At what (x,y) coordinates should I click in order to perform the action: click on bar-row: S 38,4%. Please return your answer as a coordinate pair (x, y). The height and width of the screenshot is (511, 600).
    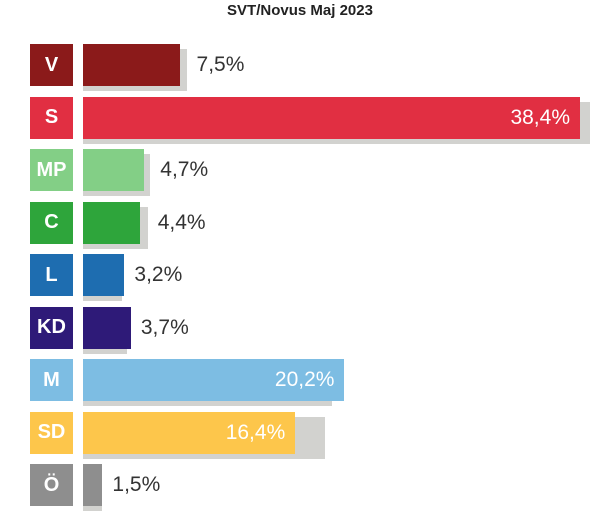
    Looking at the image, I should click on (300, 120).